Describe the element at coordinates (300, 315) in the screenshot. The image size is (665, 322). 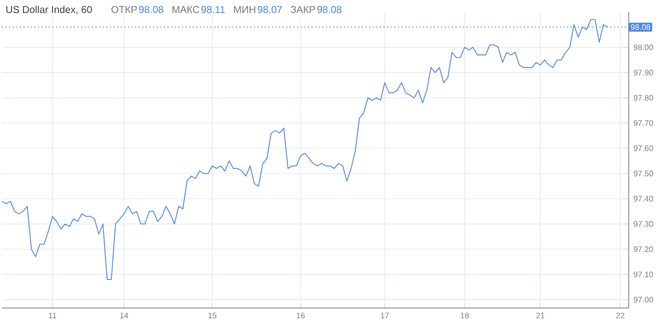
I see `x-tick-label: 16` at that location.